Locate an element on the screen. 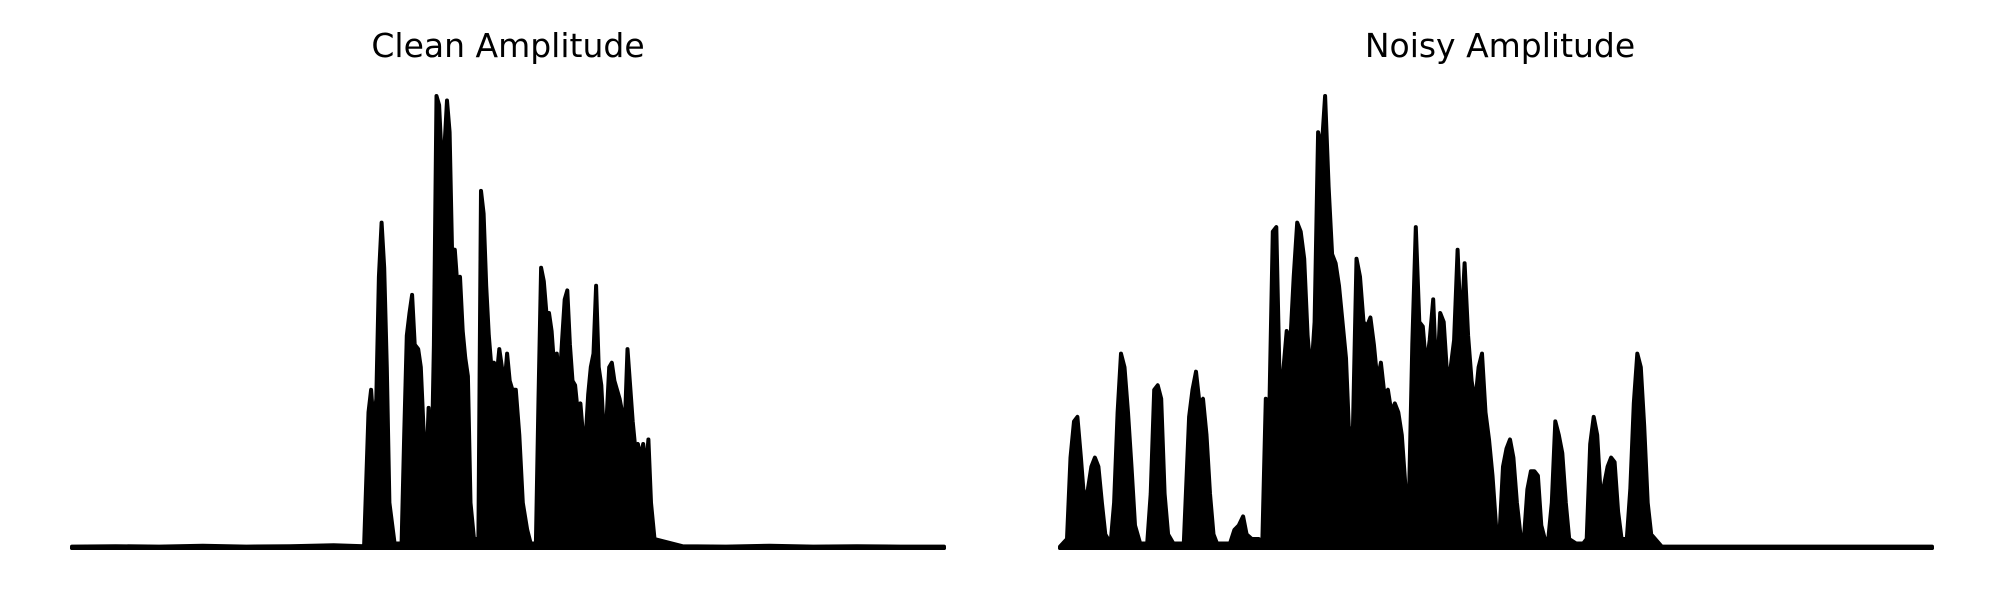  chart-title: Clean Amplitude is located at coordinates (508, 45).